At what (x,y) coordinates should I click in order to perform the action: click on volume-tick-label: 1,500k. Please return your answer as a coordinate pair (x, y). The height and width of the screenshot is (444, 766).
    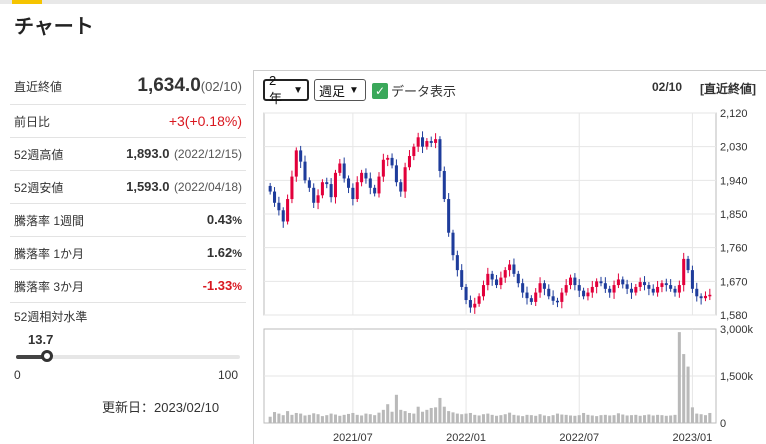
    Looking at the image, I should click on (737, 377).